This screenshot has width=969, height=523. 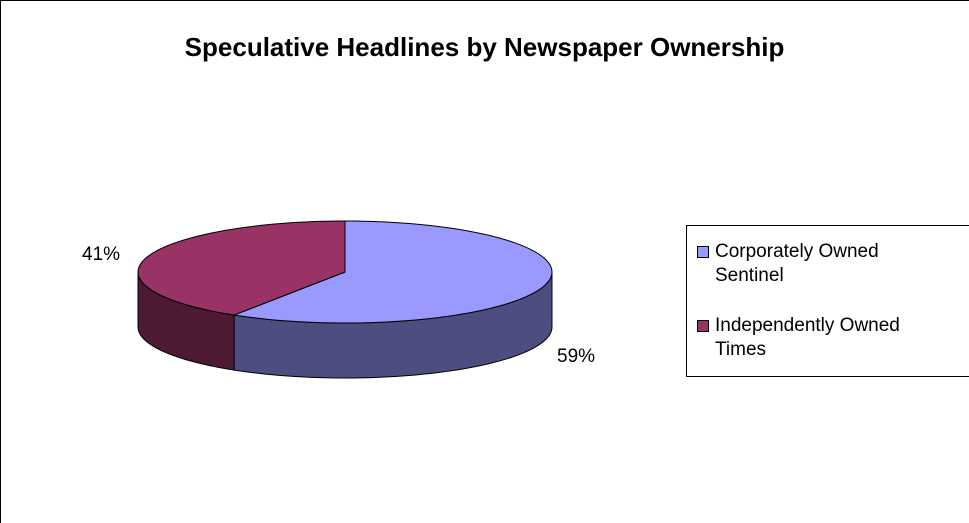 I want to click on legend-swatch-independently-owned, so click(x=703, y=326).